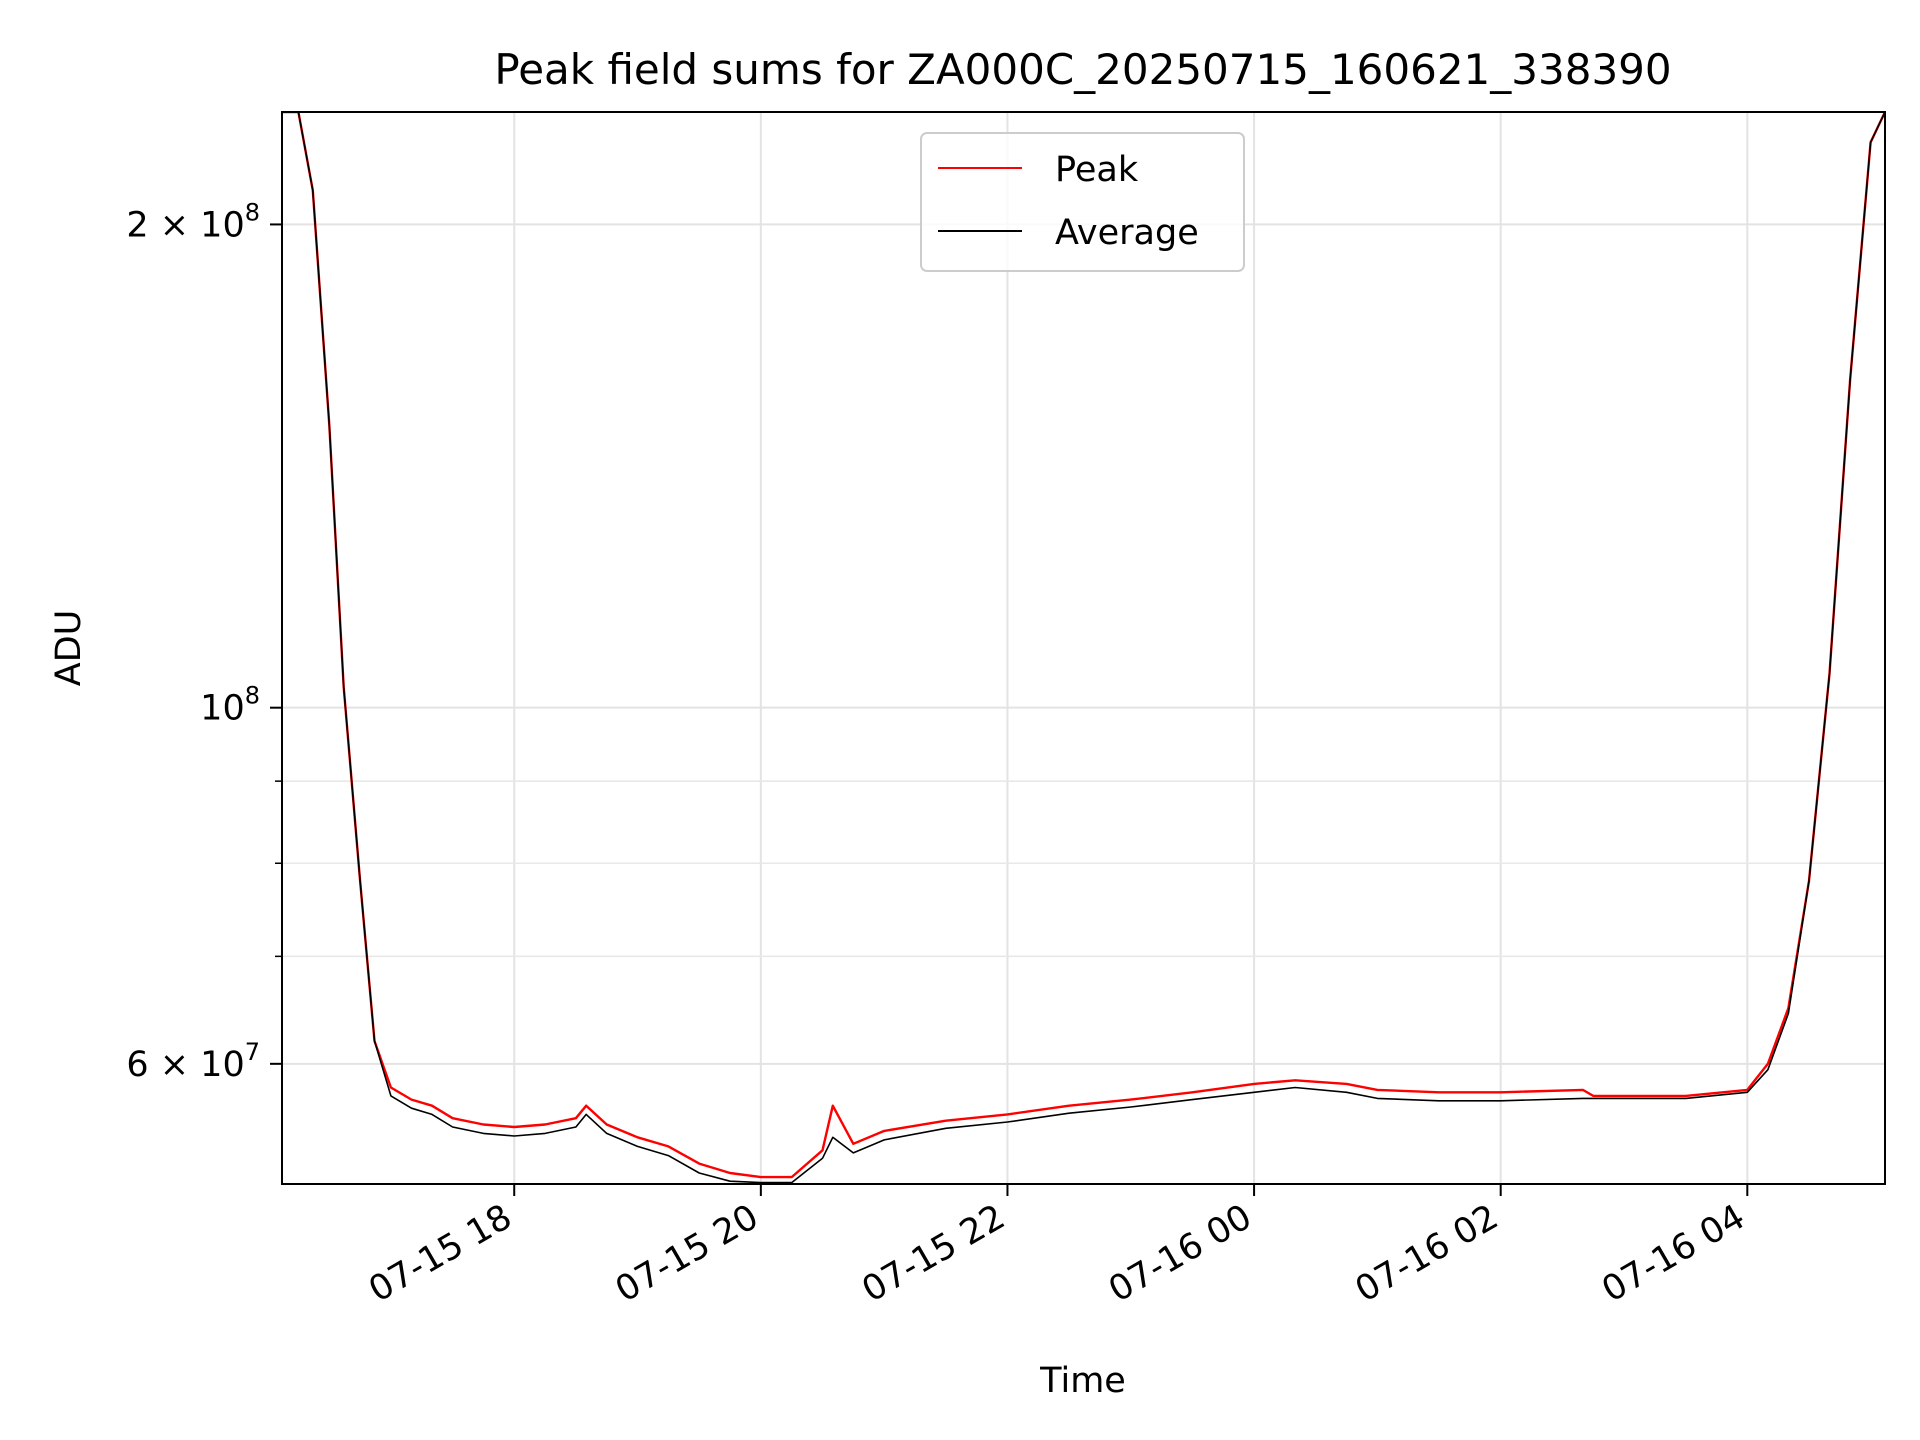  Describe the element at coordinates (193, 1061) in the screenshot. I see `y-tick-label: 6 × 107` at that location.